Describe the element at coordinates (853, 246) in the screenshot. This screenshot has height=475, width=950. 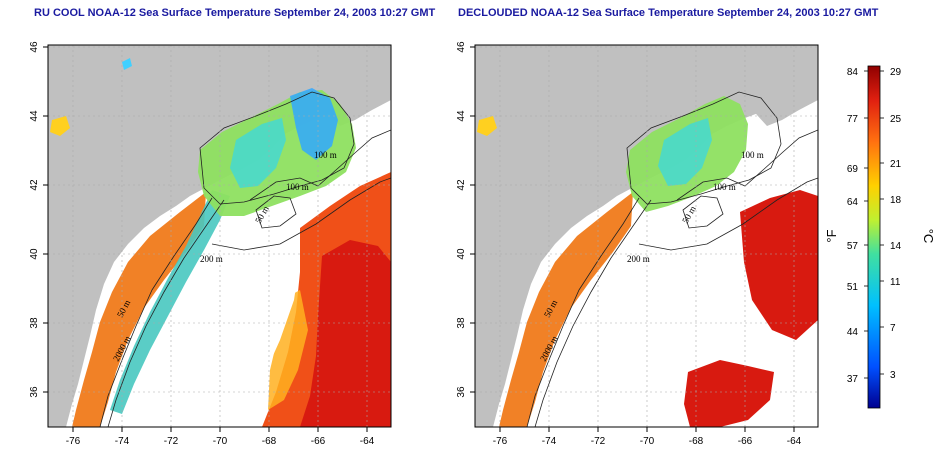
I see `colorbar-f-tick: 57` at that location.